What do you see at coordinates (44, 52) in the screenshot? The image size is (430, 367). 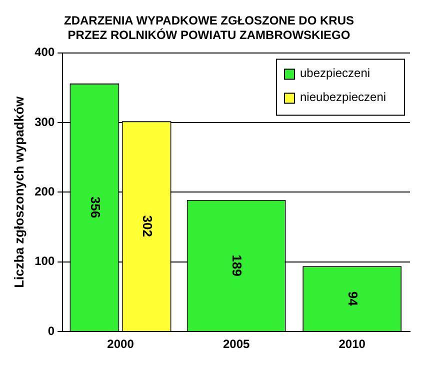 I see `y-tick-label: 400` at bounding box center [44, 52].